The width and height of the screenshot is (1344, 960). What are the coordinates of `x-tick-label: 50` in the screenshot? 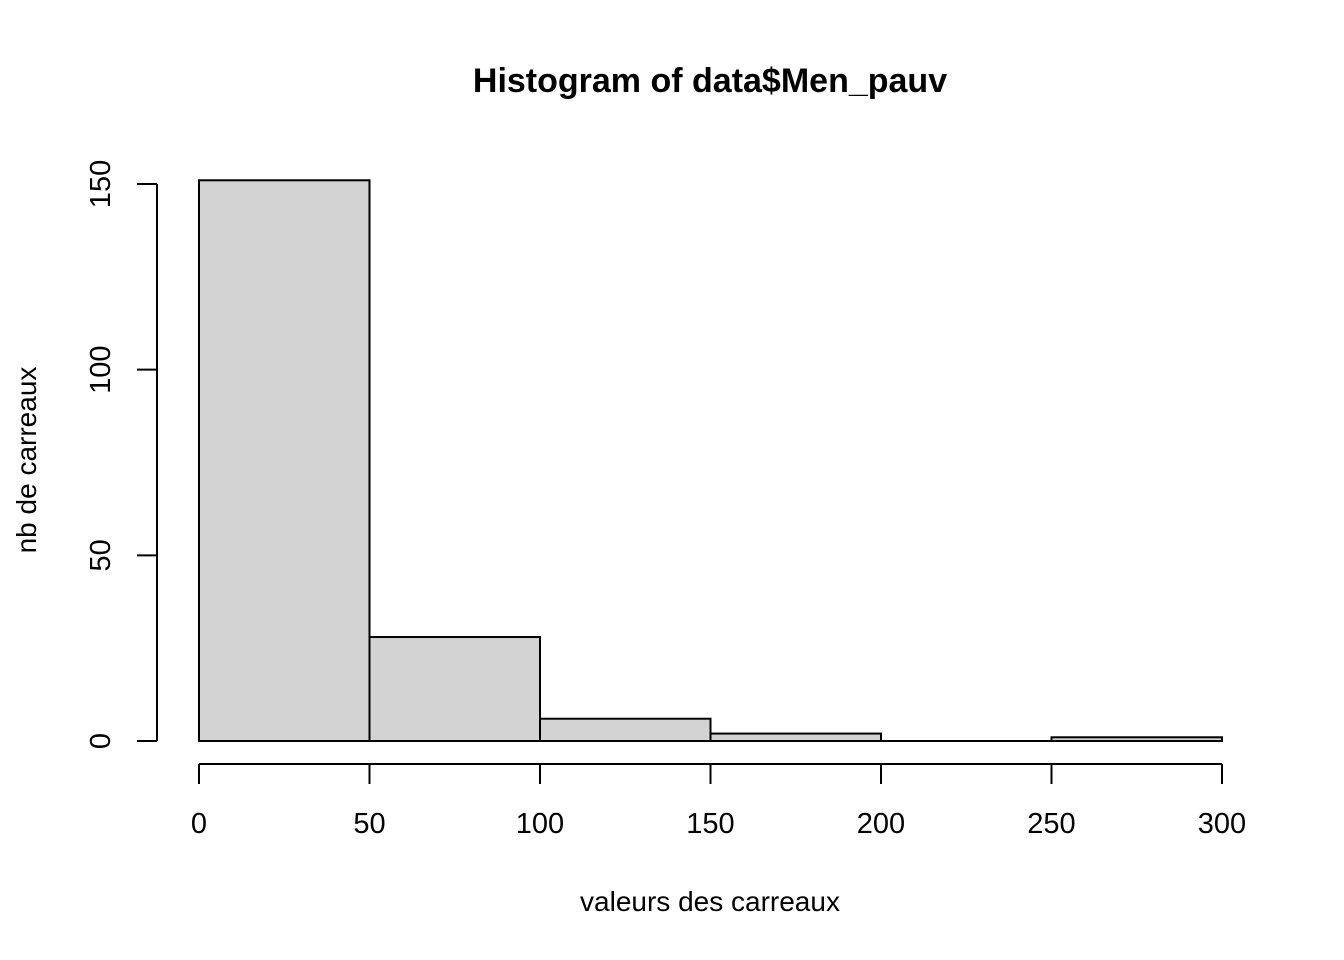 It's located at (369, 824).